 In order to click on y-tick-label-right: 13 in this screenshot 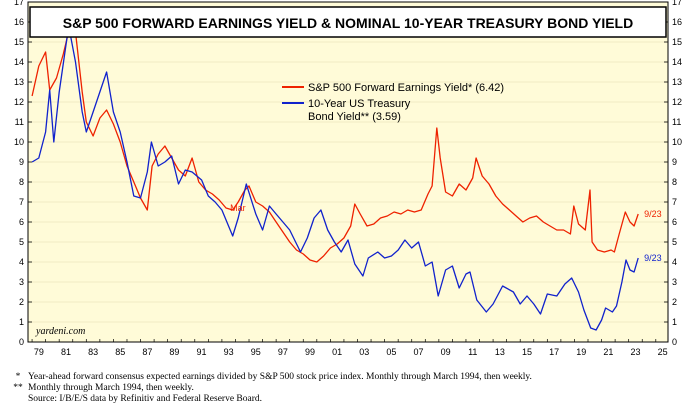, I will do `click(677, 82)`.